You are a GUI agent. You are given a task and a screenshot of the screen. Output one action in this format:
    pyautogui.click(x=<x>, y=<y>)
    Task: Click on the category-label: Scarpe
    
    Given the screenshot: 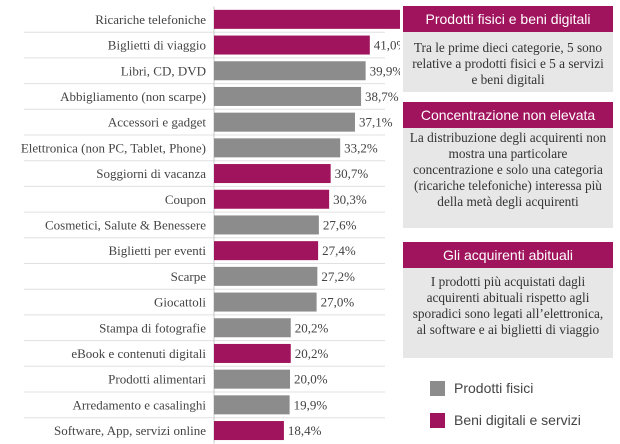 What is the action you would take?
    pyautogui.click(x=189, y=276)
    